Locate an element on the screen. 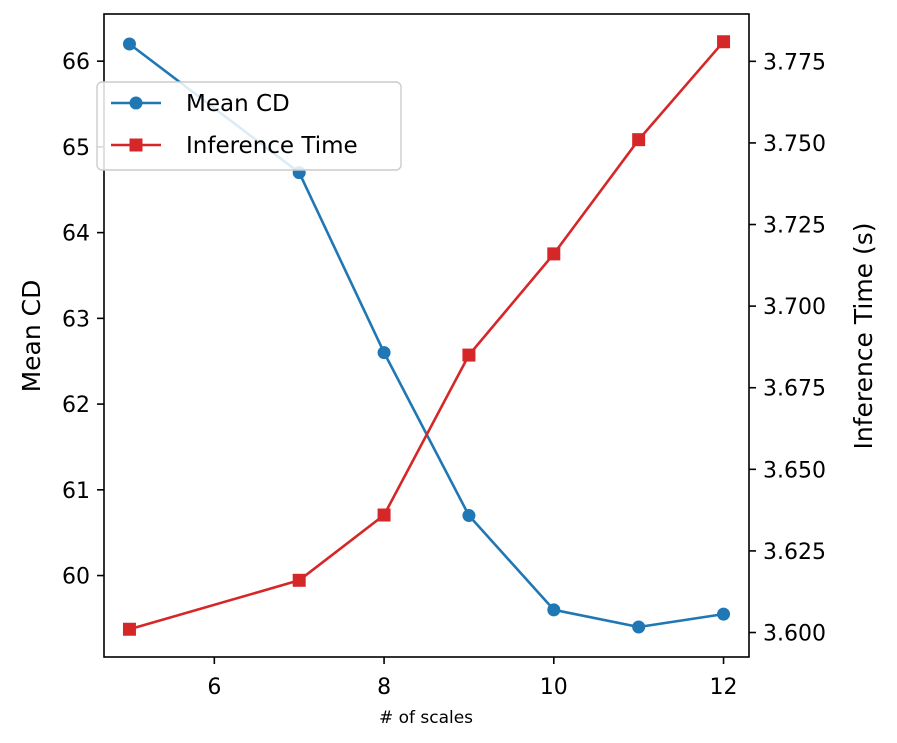 The image size is (897, 743). y-right-axis-title: Inference Time (s) is located at coordinates (863, 335).